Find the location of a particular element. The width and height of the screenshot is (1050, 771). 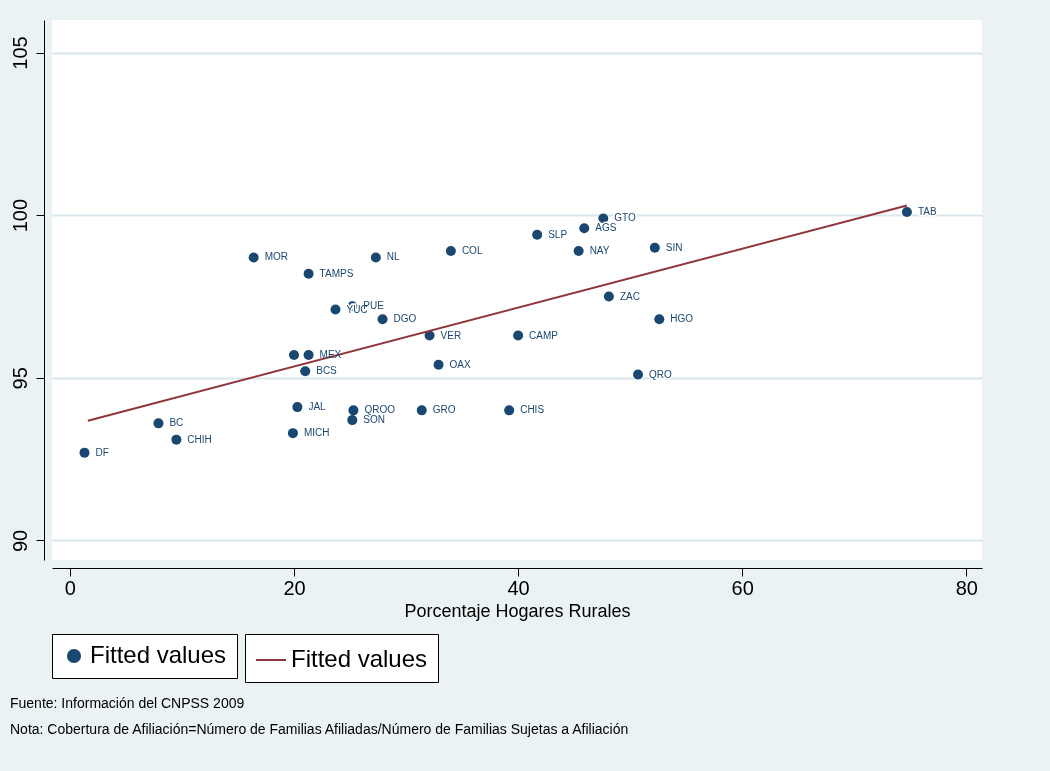

annotation: SIN is located at coordinates (674, 247).